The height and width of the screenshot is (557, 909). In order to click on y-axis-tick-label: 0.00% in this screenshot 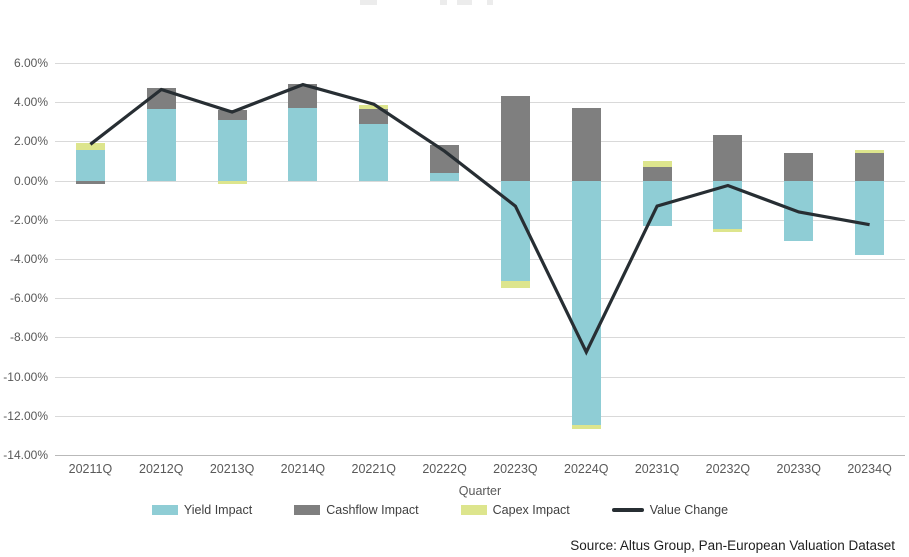, I will do `click(30, 181)`.